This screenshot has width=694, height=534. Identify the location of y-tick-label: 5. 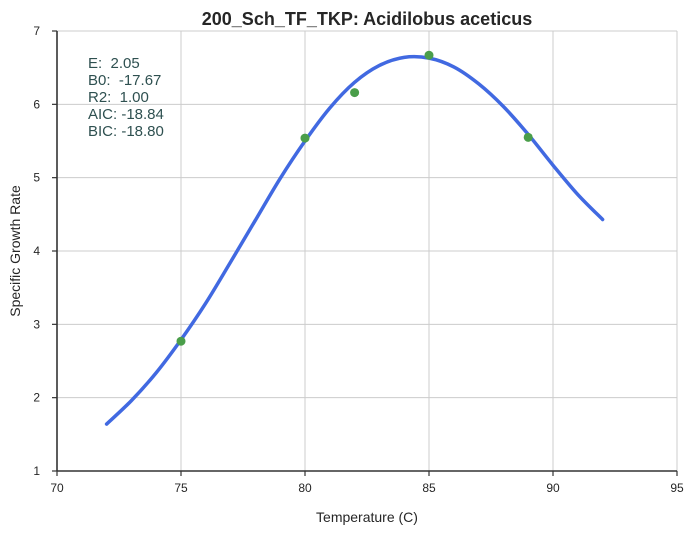
(36, 178).